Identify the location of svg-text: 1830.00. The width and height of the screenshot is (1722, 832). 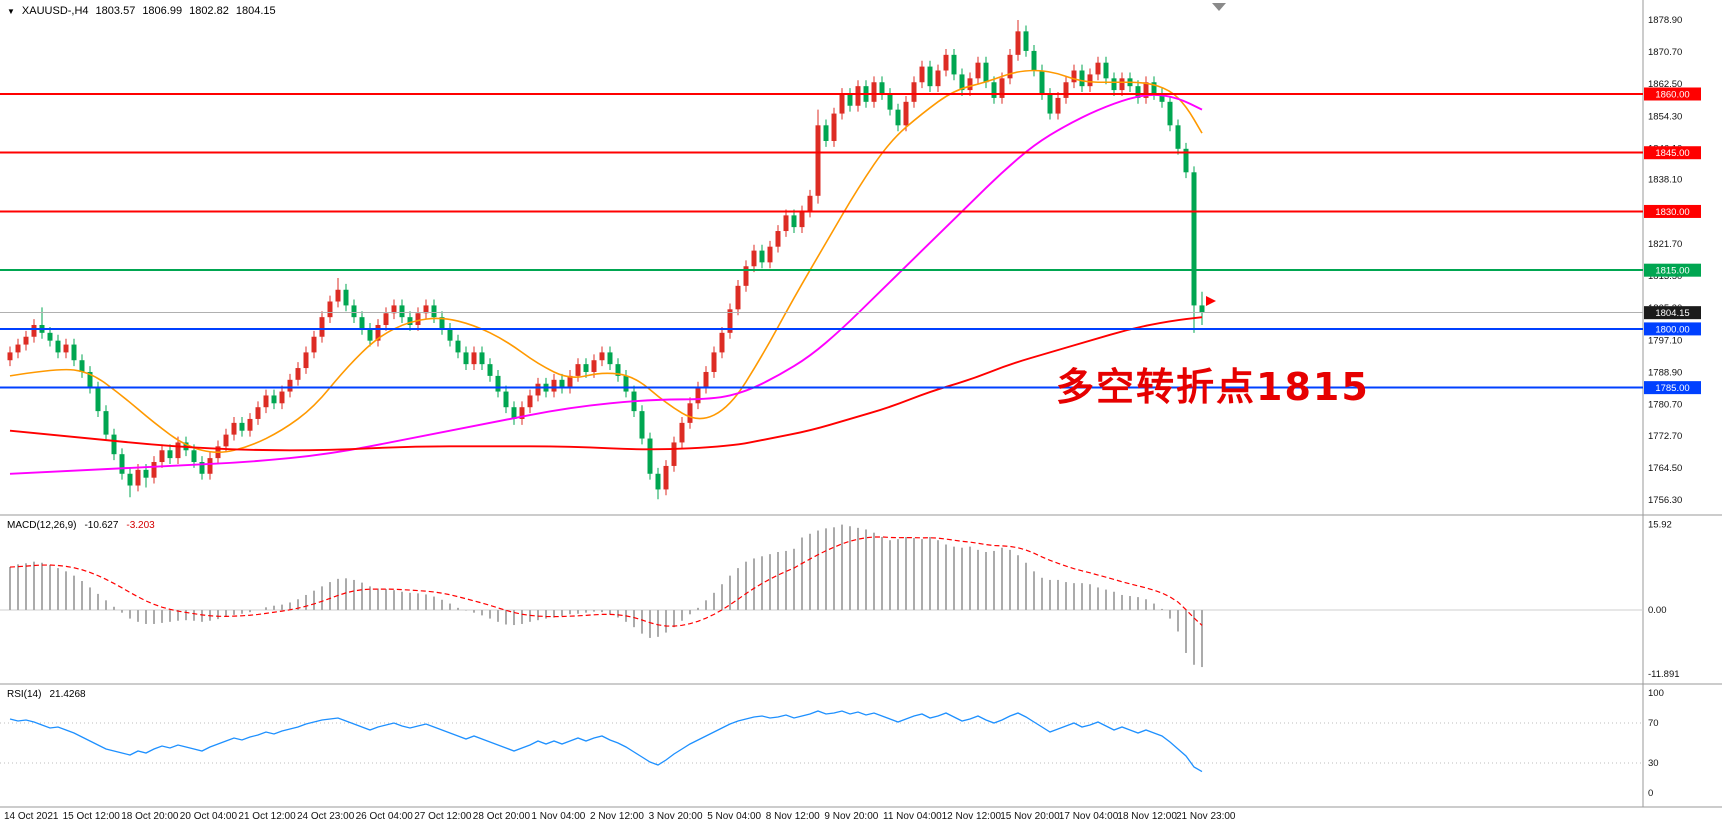
(1672, 212).